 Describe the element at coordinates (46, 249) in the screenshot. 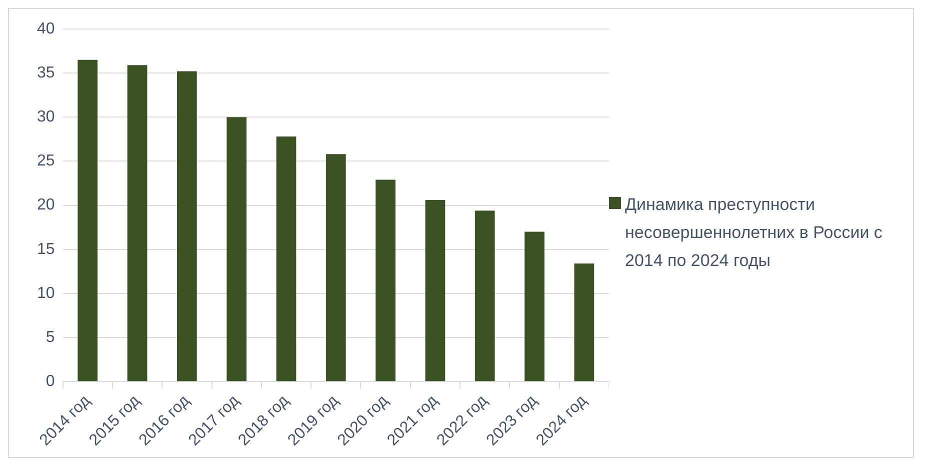

I see `y-tick-label: 15` at that location.